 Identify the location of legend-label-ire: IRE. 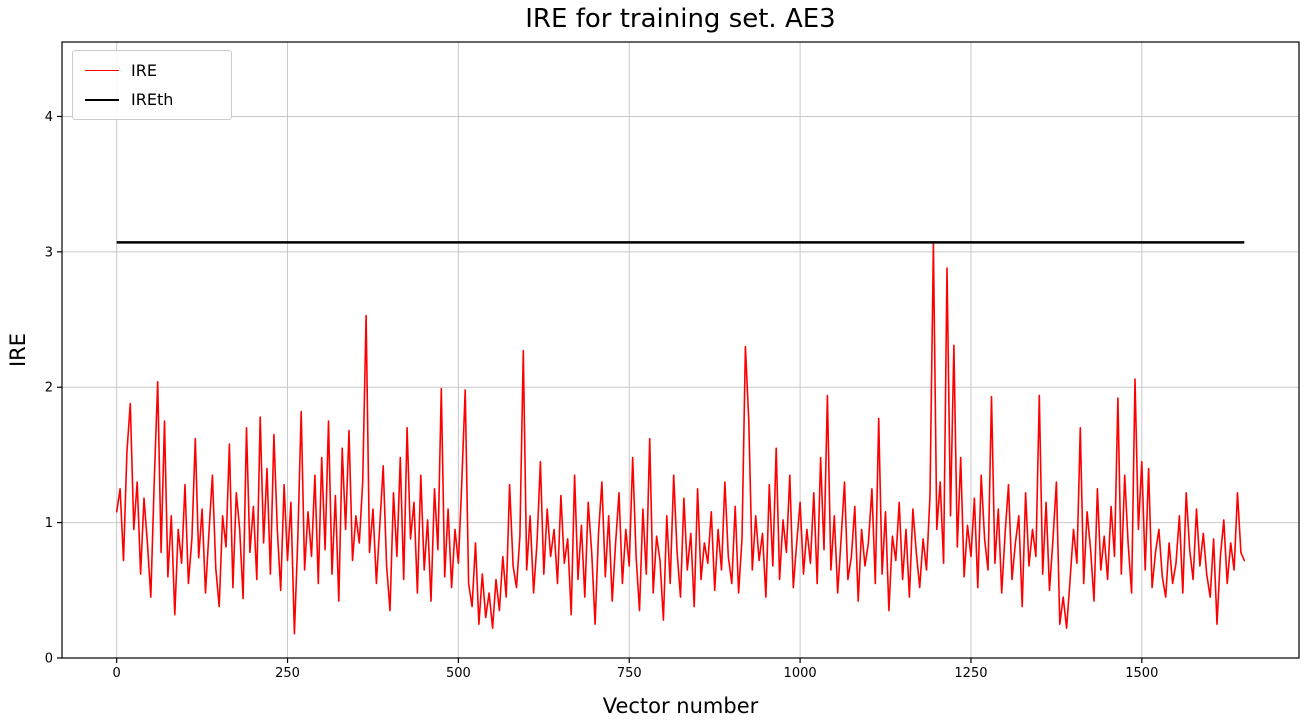
(144, 70).